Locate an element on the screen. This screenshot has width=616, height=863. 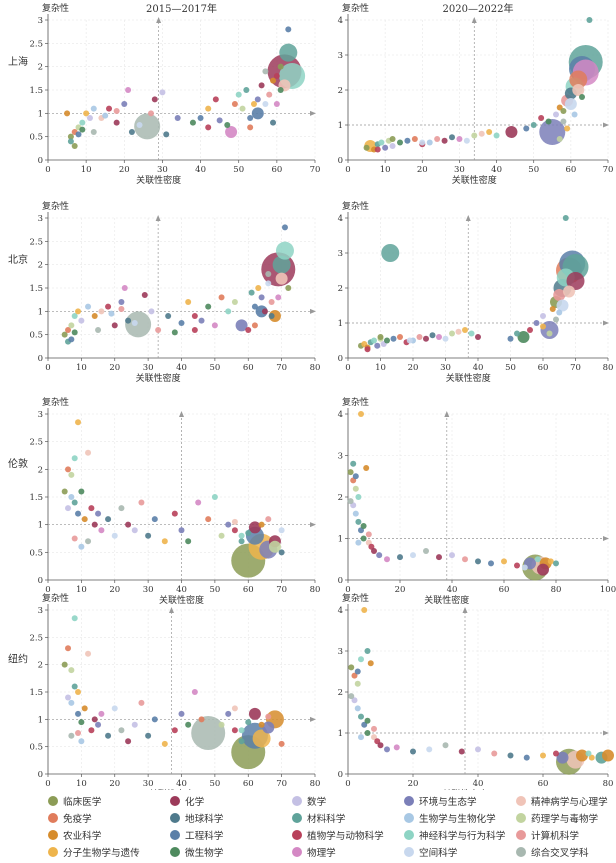
legend-label: 物理学 is located at coordinates (321, 853).